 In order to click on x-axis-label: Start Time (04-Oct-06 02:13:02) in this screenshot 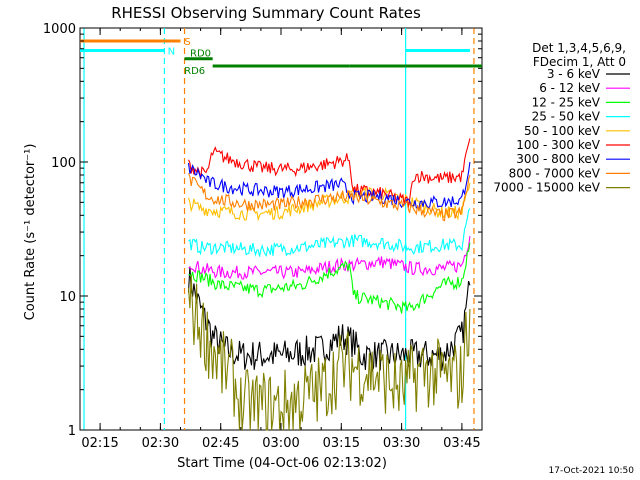, I will do `click(282, 463)`.